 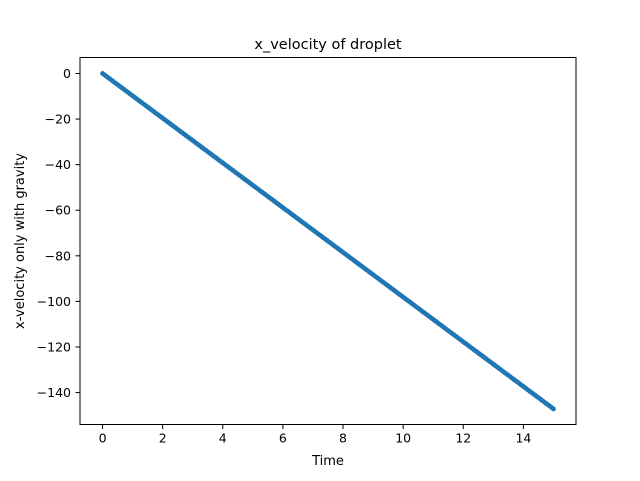 I want to click on x-tick-label: 8, so click(x=343, y=438).